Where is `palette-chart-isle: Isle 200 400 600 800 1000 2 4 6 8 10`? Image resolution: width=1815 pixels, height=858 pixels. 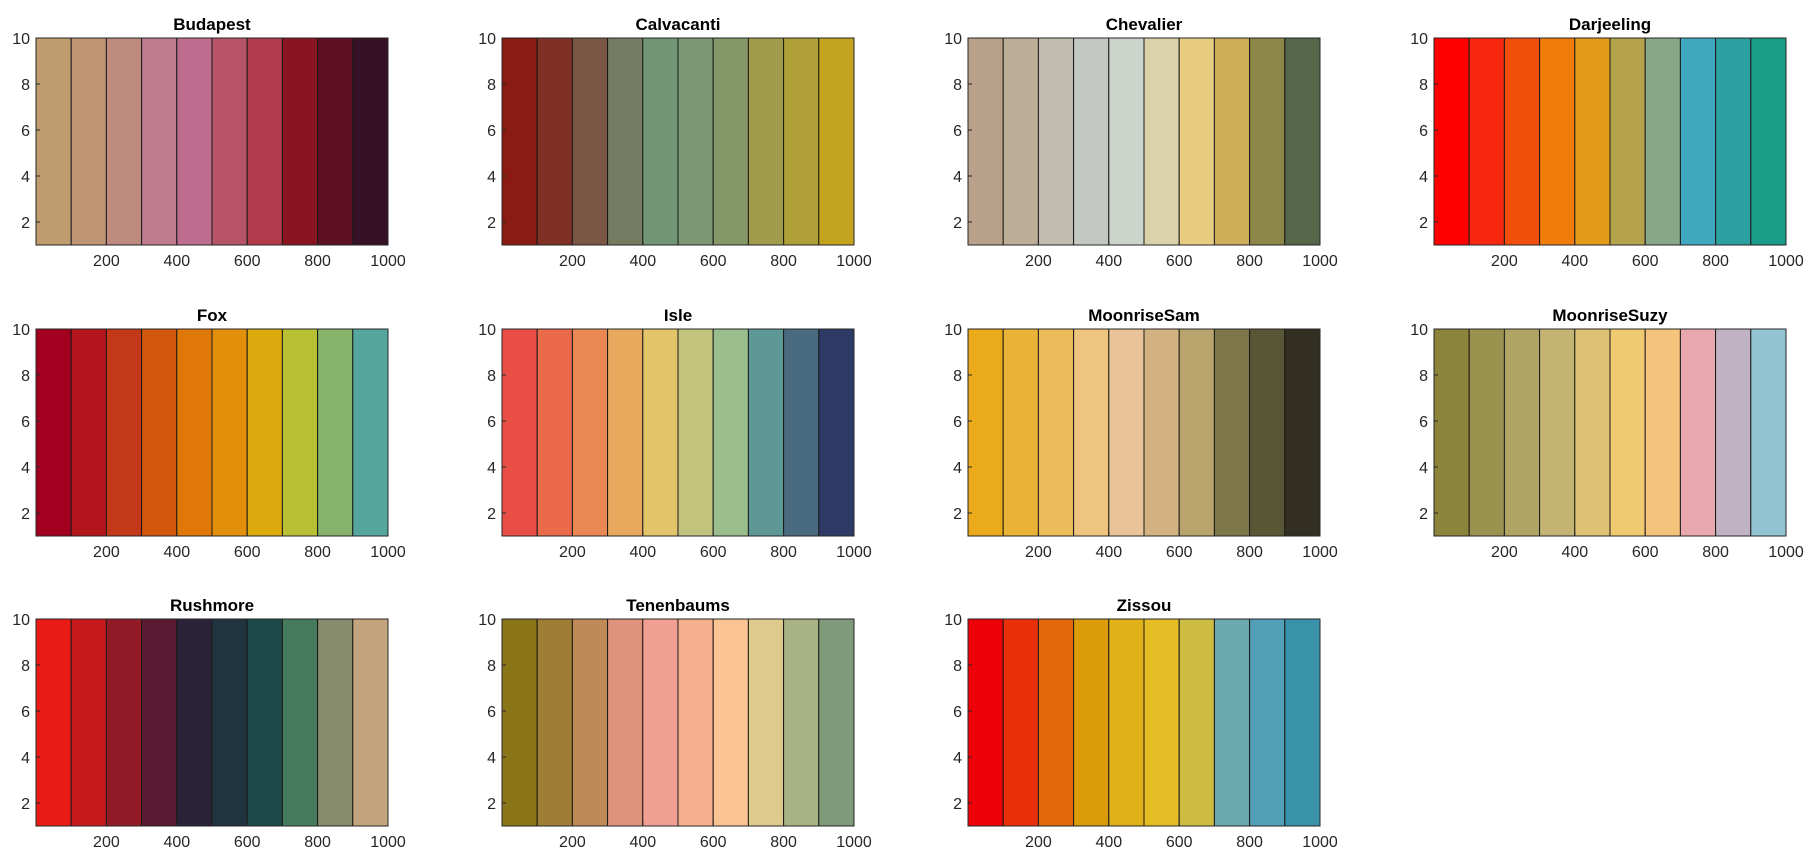
palette-chart-isle: Isle 200 400 600 800 1000 2 4 6 8 10 is located at coordinates (675, 433).